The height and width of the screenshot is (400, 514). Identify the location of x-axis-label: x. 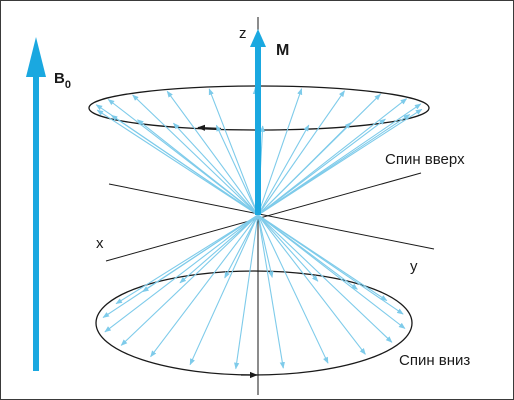
(100, 243).